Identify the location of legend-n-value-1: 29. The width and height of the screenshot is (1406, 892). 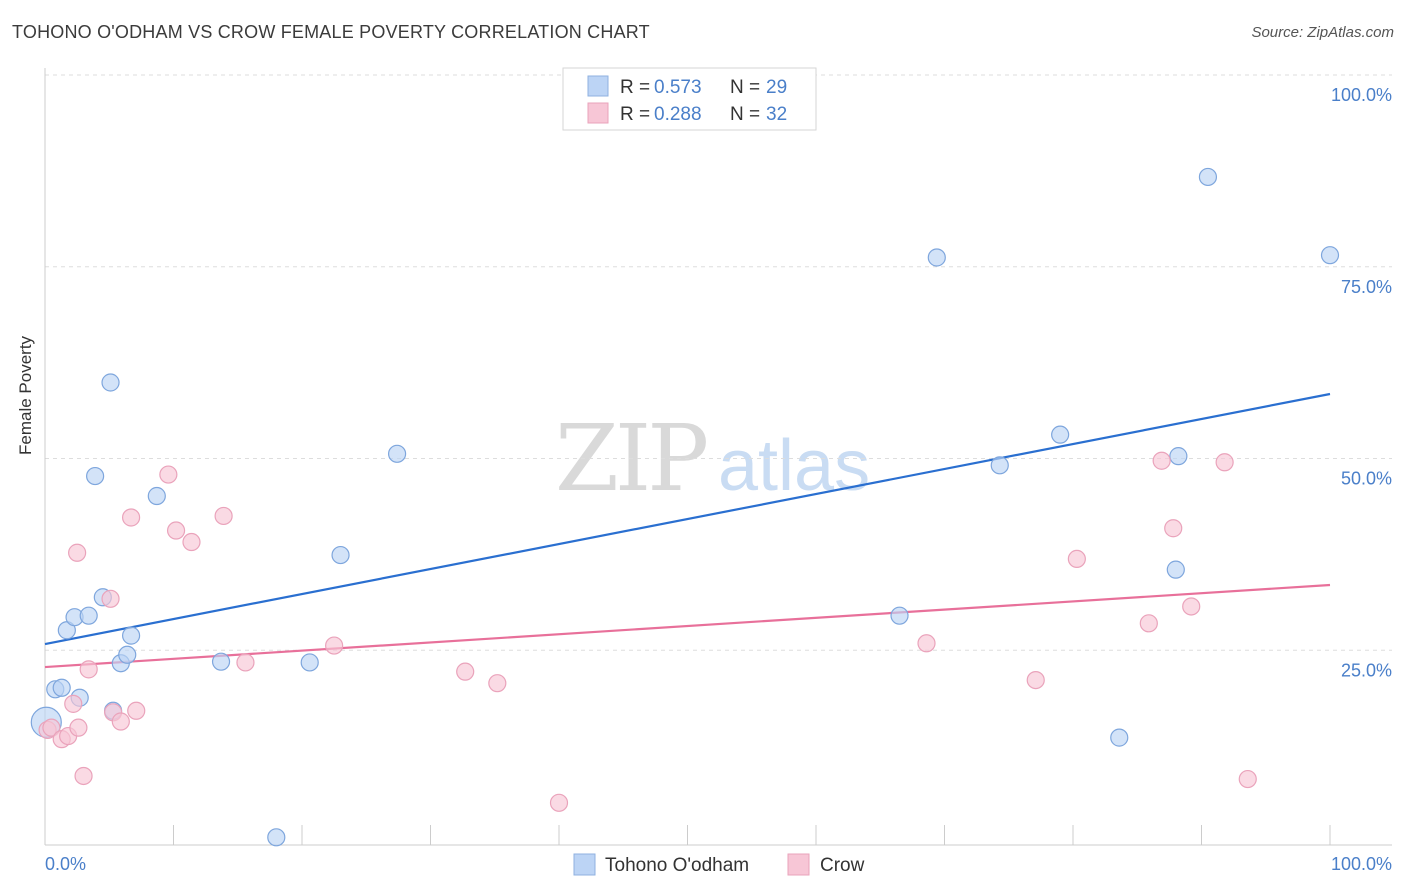
(776, 87).